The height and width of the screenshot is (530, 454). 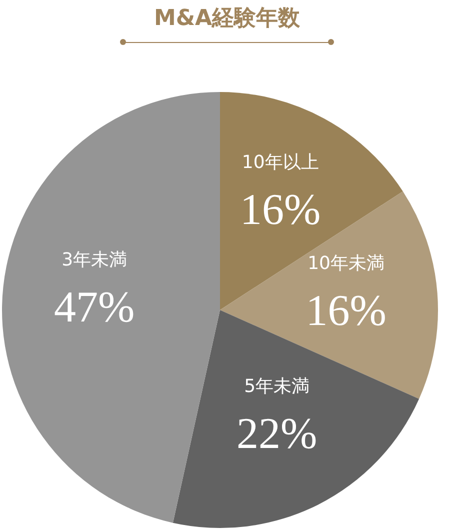 I want to click on data-label: 47%, so click(x=94, y=307).